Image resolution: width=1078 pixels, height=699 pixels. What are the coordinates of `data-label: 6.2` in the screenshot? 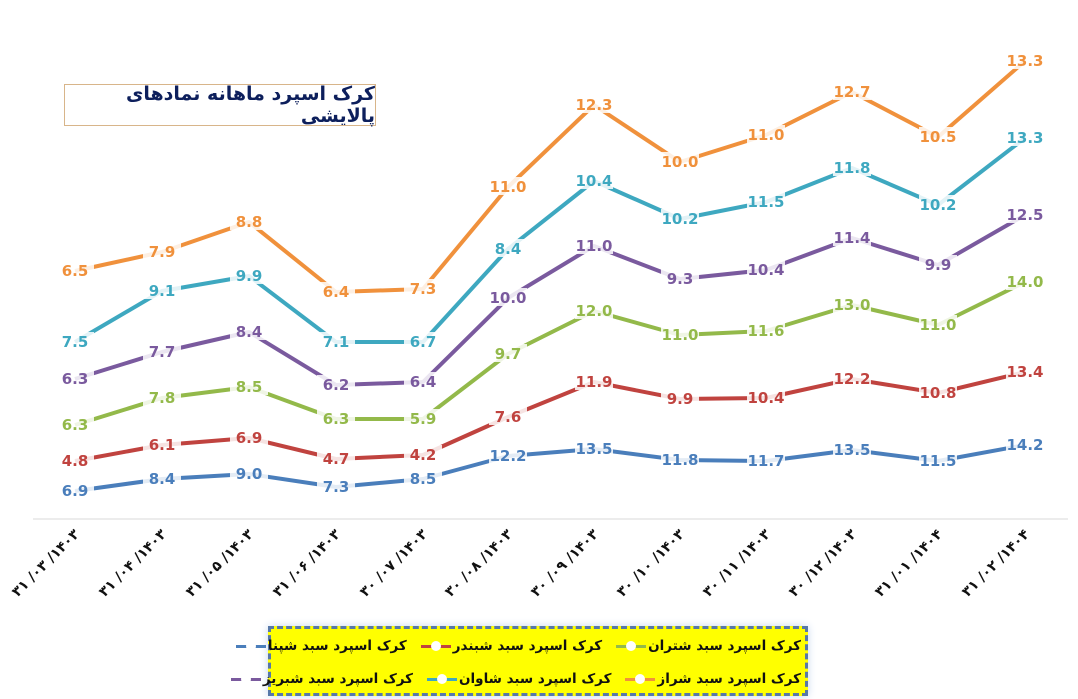 It's located at (336, 385).